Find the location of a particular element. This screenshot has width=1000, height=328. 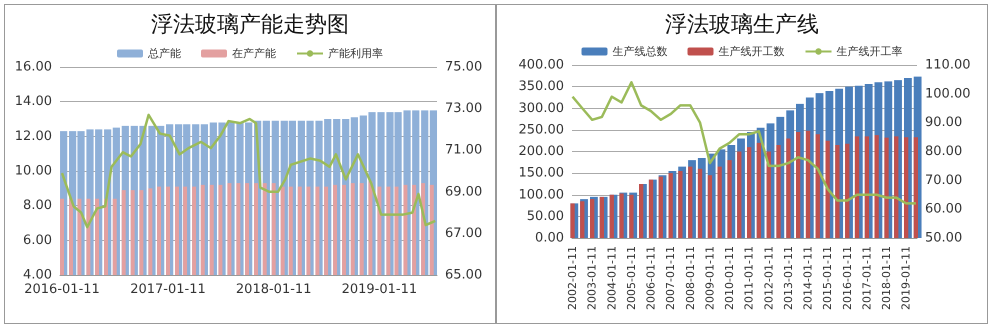

y-tick-label: 50.00 is located at coordinates (545, 216).